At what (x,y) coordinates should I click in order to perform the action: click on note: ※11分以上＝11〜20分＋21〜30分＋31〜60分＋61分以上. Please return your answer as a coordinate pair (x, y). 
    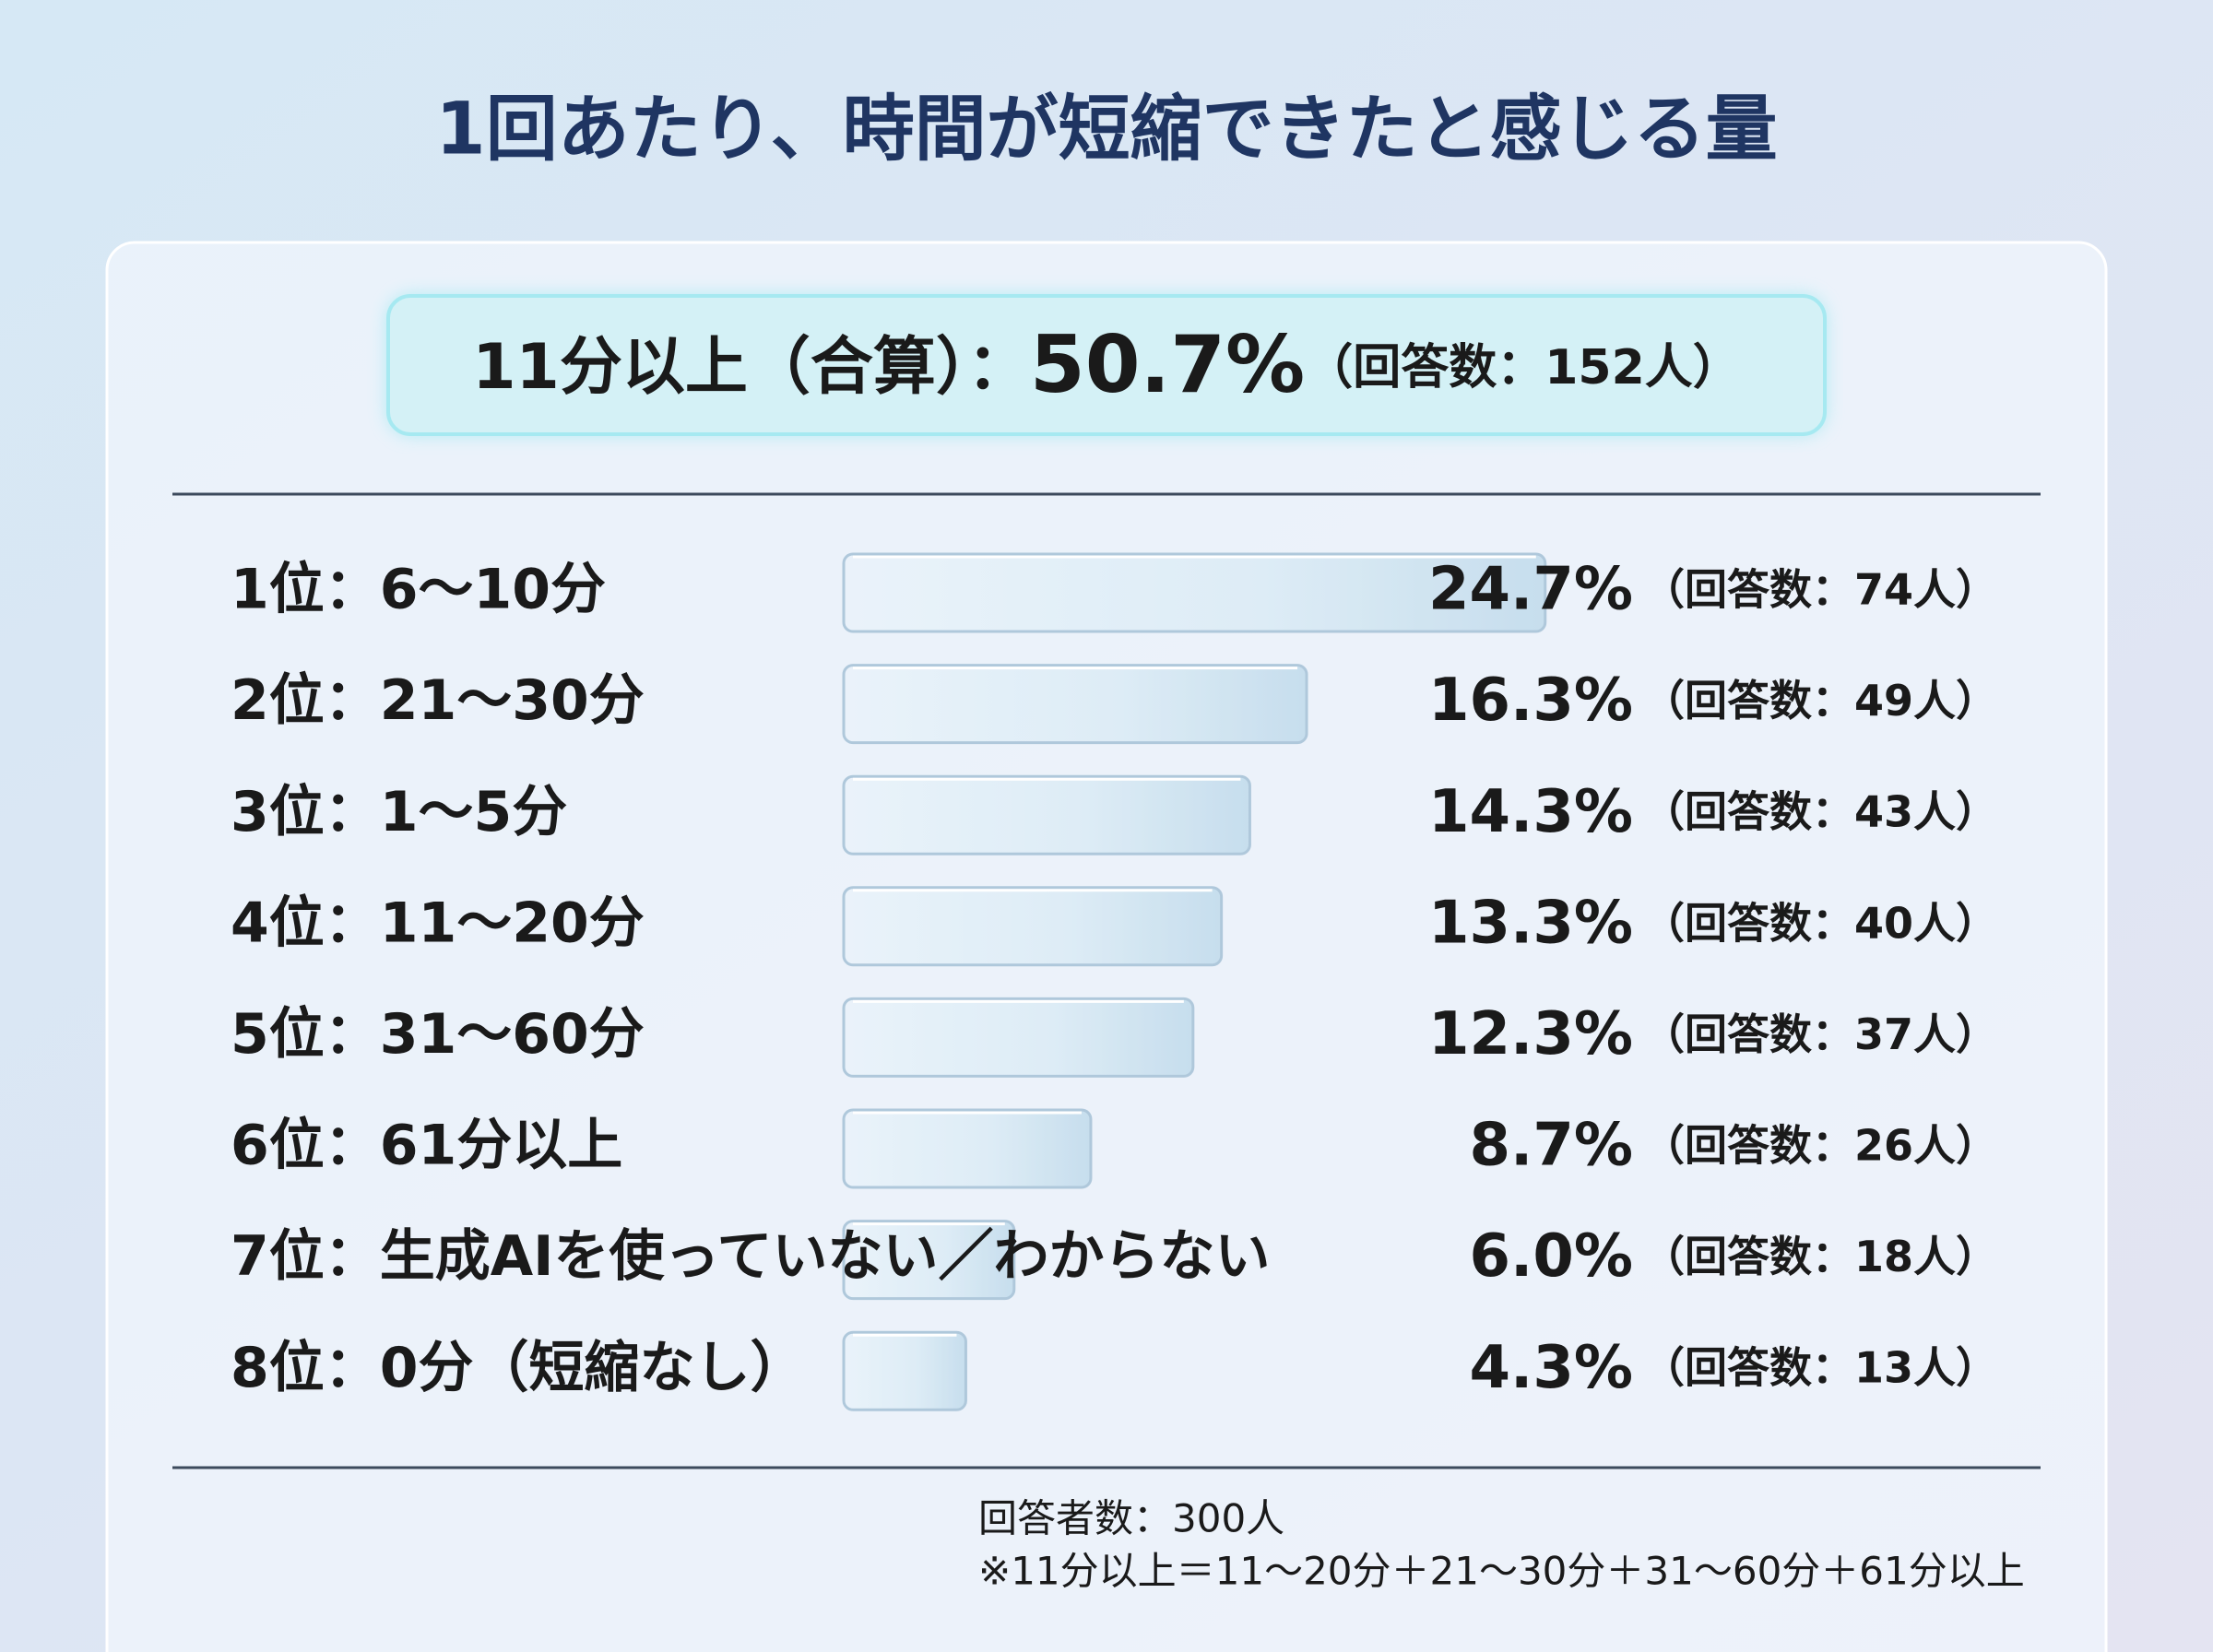
    Looking at the image, I should click on (1501, 1571).